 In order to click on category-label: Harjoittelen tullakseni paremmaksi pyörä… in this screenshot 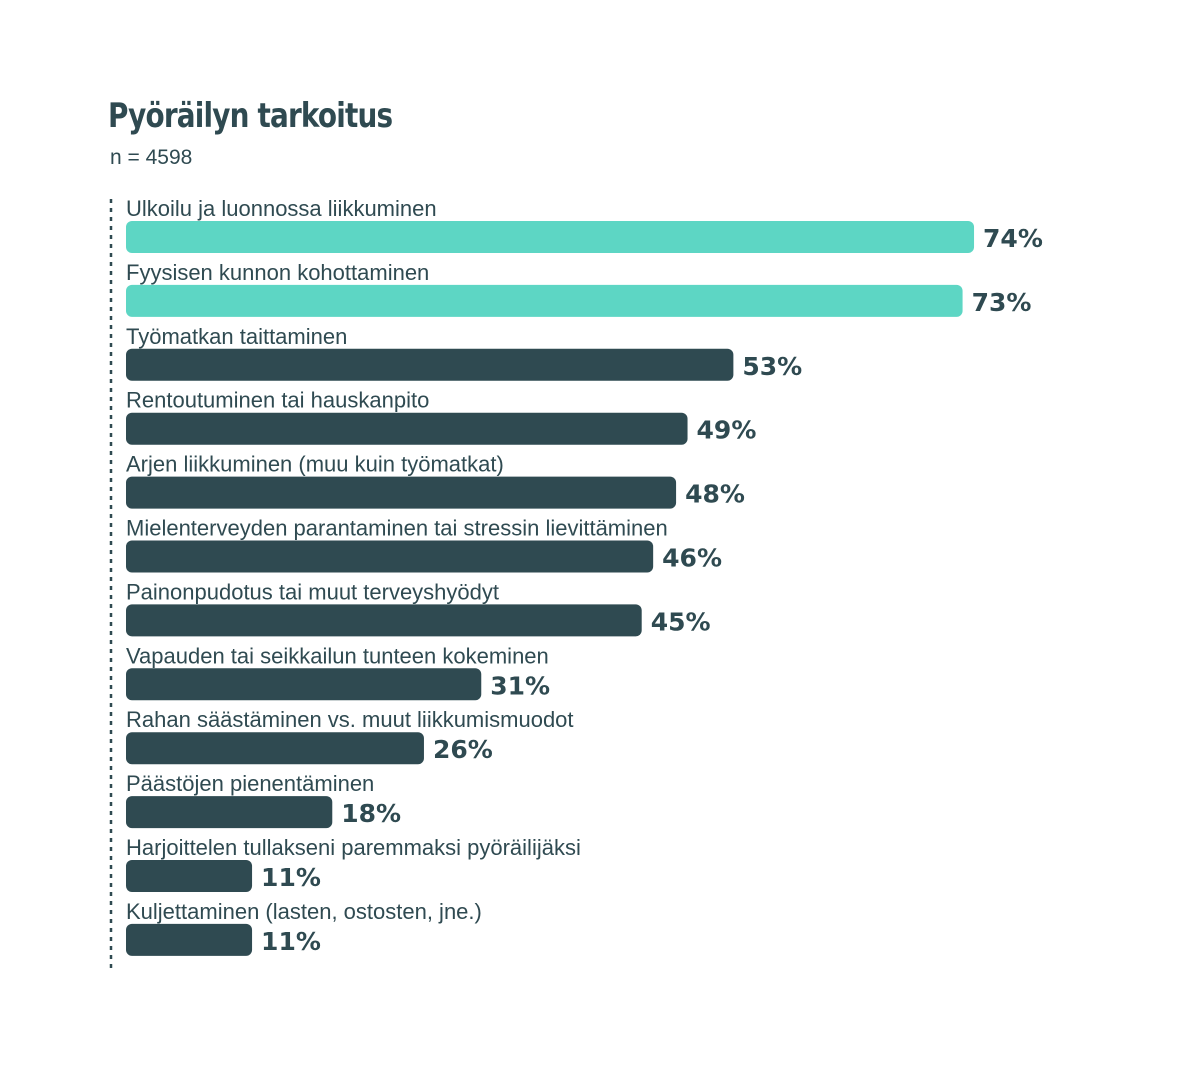, I will do `click(353, 847)`.